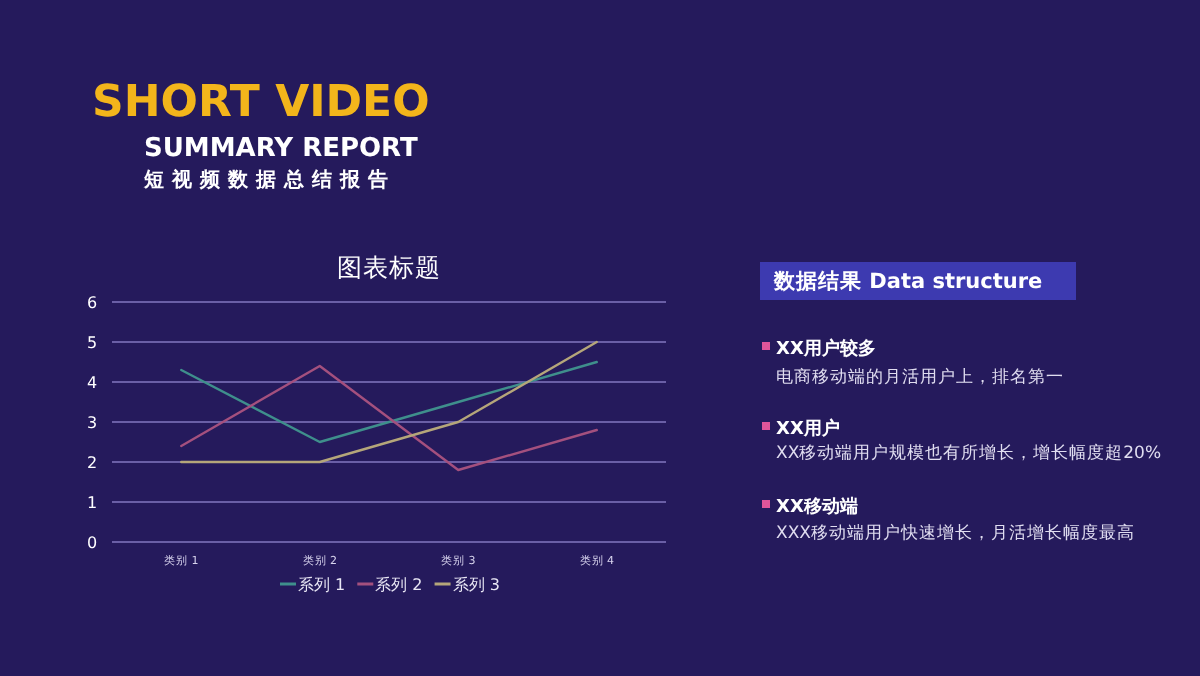  What do you see at coordinates (92, 303) in the screenshot?
I see `y-tick-label: 6` at bounding box center [92, 303].